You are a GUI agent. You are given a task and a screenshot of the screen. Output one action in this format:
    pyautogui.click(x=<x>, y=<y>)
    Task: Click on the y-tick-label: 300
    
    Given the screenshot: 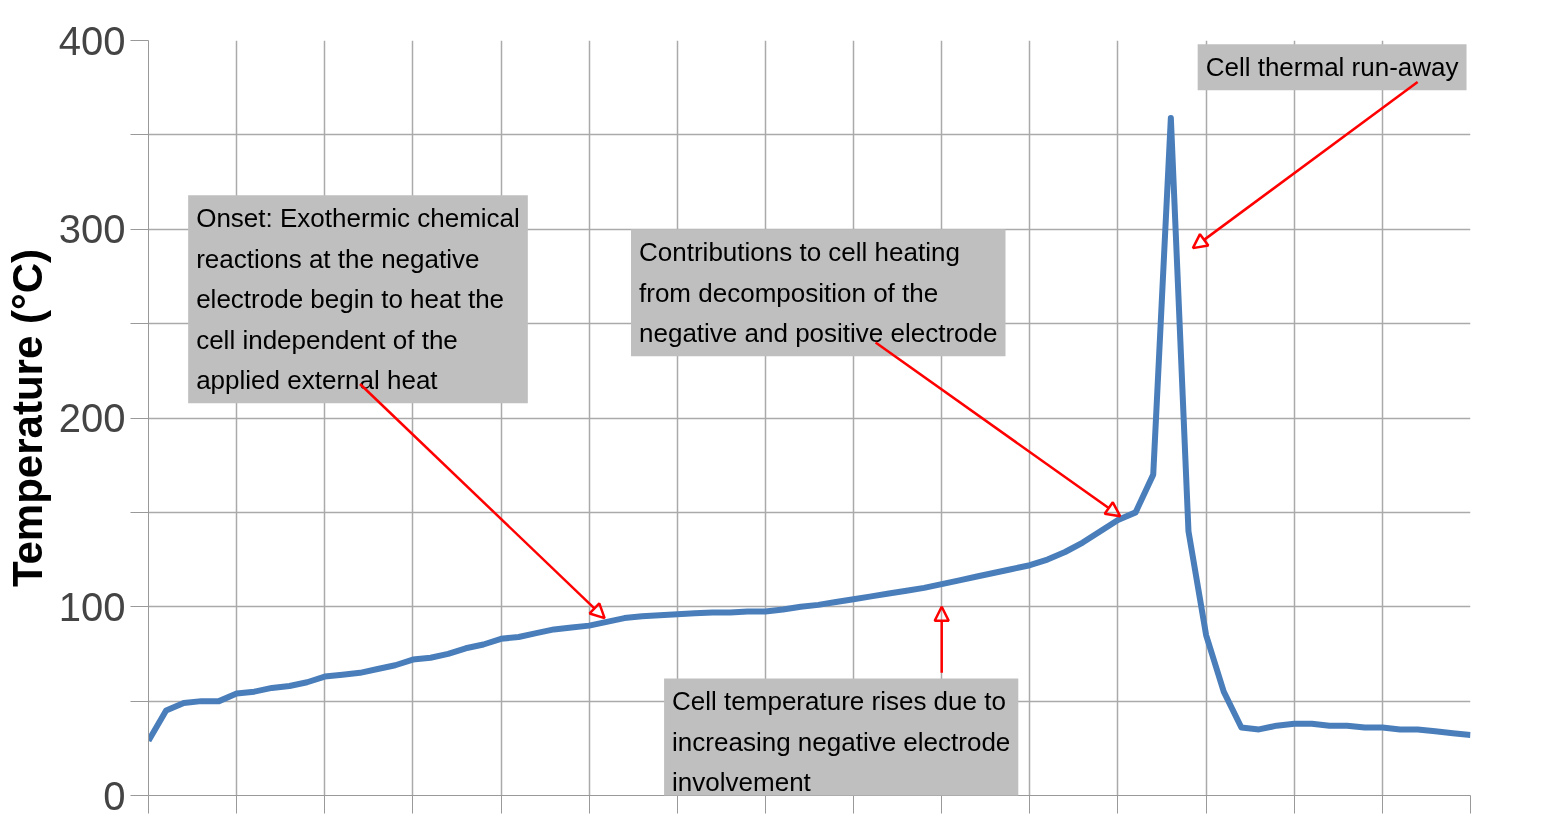 What is the action you would take?
    pyautogui.click(x=92, y=229)
    